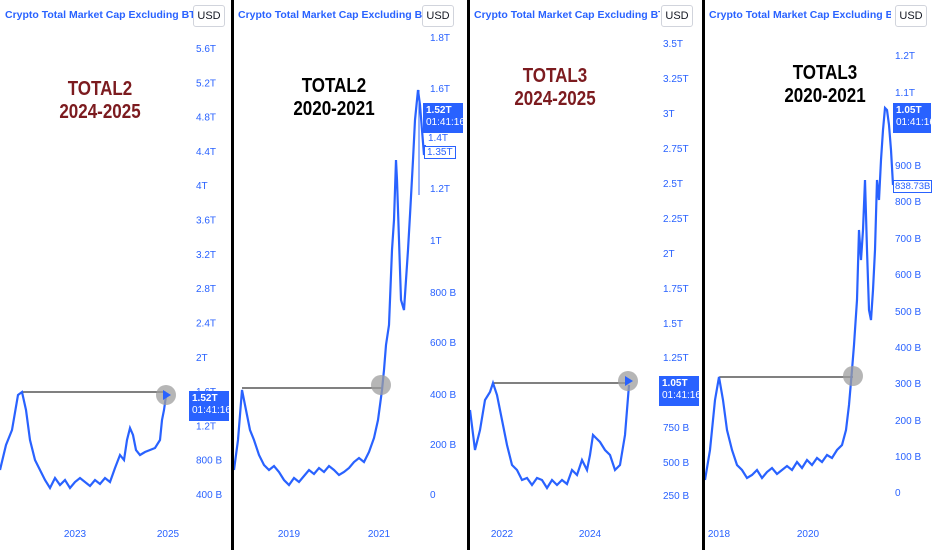 The width and height of the screenshot is (932, 550). I want to click on x-tick-label: 2019, so click(289, 534).